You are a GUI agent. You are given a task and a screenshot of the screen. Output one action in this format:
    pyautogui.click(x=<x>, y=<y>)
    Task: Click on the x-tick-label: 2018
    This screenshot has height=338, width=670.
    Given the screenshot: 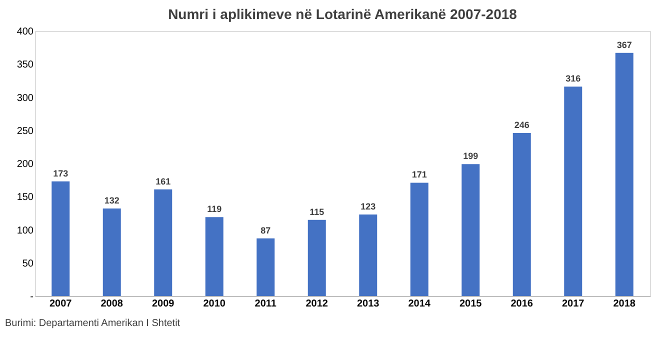 What is the action you would take?
    pyautogui.click(x=624, y=304)
    